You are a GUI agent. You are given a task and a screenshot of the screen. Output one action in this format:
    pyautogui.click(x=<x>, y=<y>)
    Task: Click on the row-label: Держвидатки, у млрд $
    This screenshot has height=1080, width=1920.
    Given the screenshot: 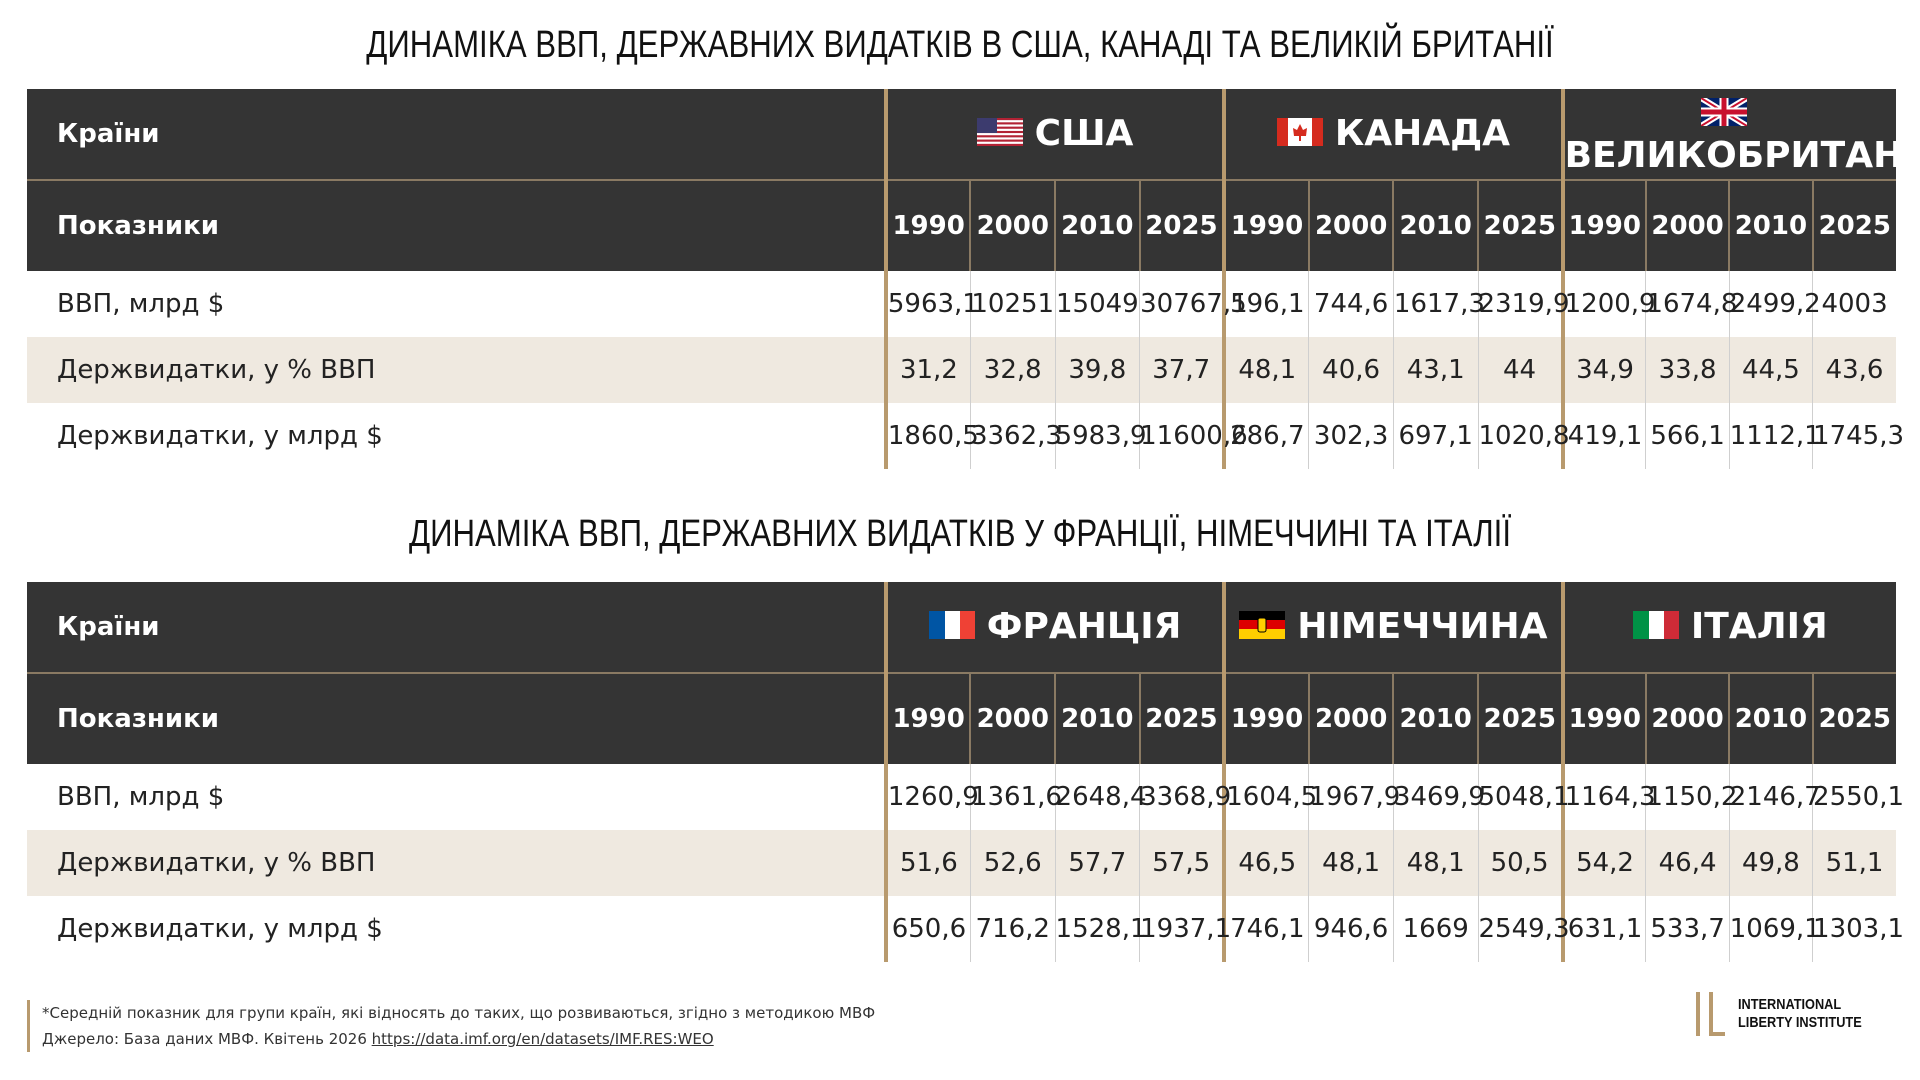 What is the action you would take?
    pyautogui.click(x=220, y=436)
    